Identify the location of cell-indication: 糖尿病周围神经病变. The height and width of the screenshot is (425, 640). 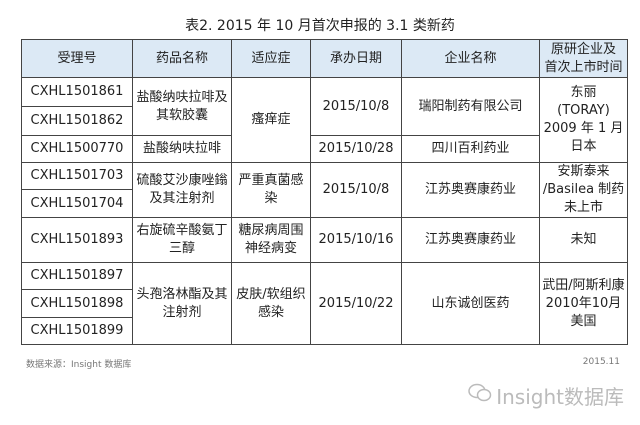
(271, 240).